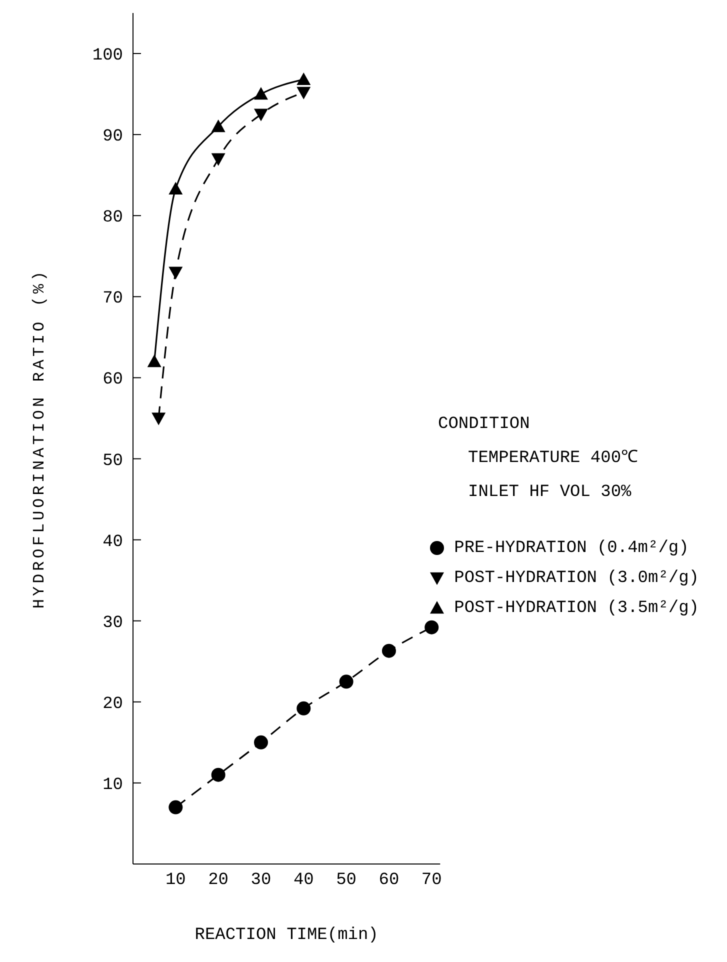  What do you see at coordinates (112, 137) in the screenshot?
I see `y-tick-label: 90` at bounding box center [112, 137].